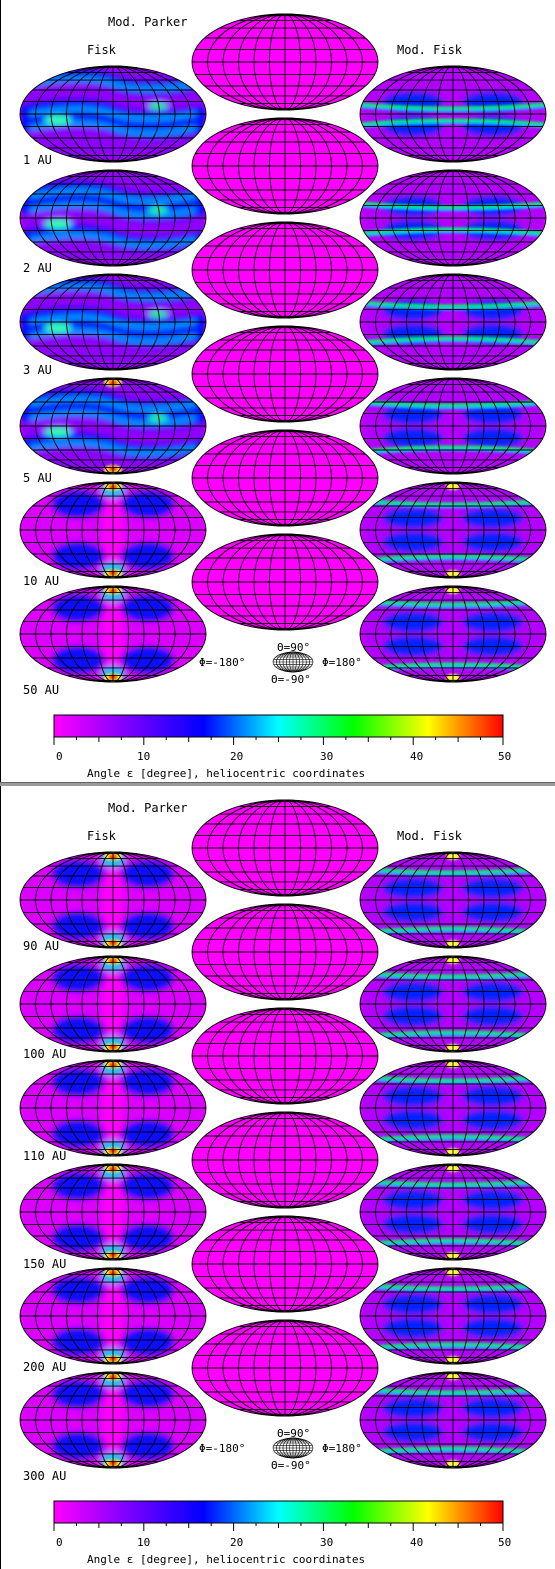 Image resolution: width=555 pixels, height=1569 pixels. I want to click on row-label: 3 AU, so click(37, 370).